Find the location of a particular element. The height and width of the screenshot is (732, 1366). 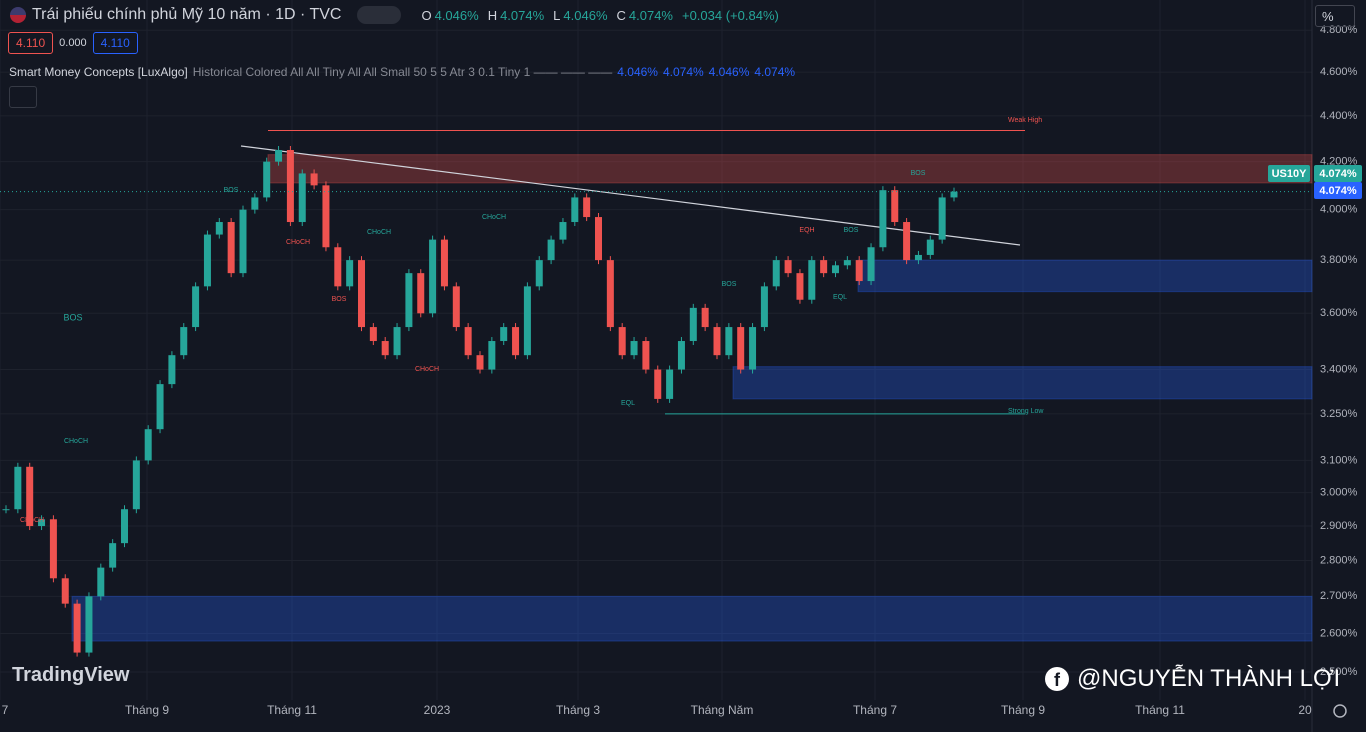

price-badge is located at coordinates (1338, 173).